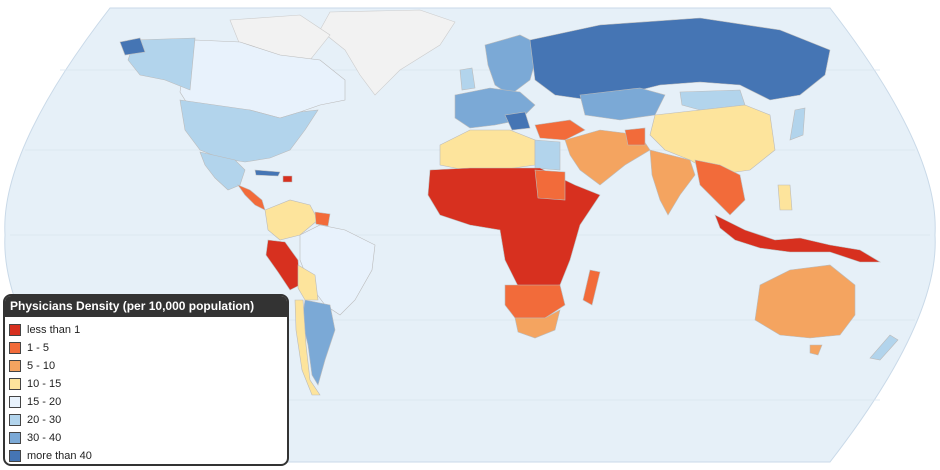 The width and height of the screenshot is (940, 470). I want to click on legend-label: 10 - 15, so click(44, 384).